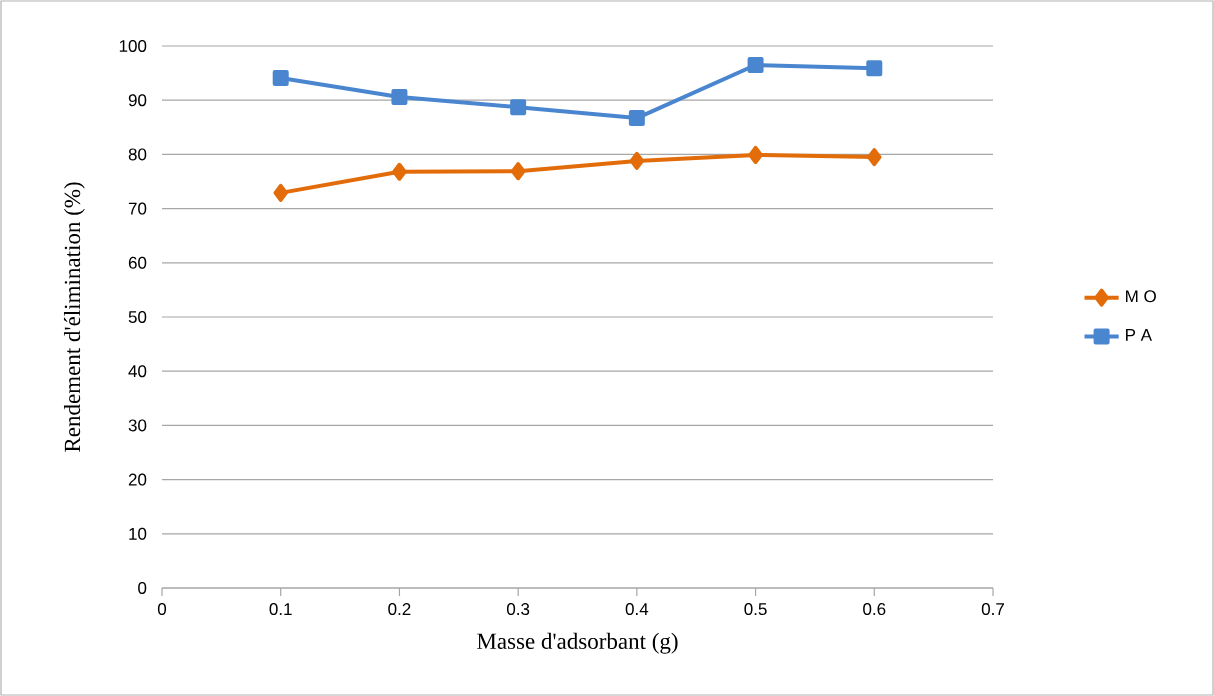  What do you see at coordinates (637, 609) in the screenshot?
I see `x-tick-label: 0.4` at bounding box center [637, 609].